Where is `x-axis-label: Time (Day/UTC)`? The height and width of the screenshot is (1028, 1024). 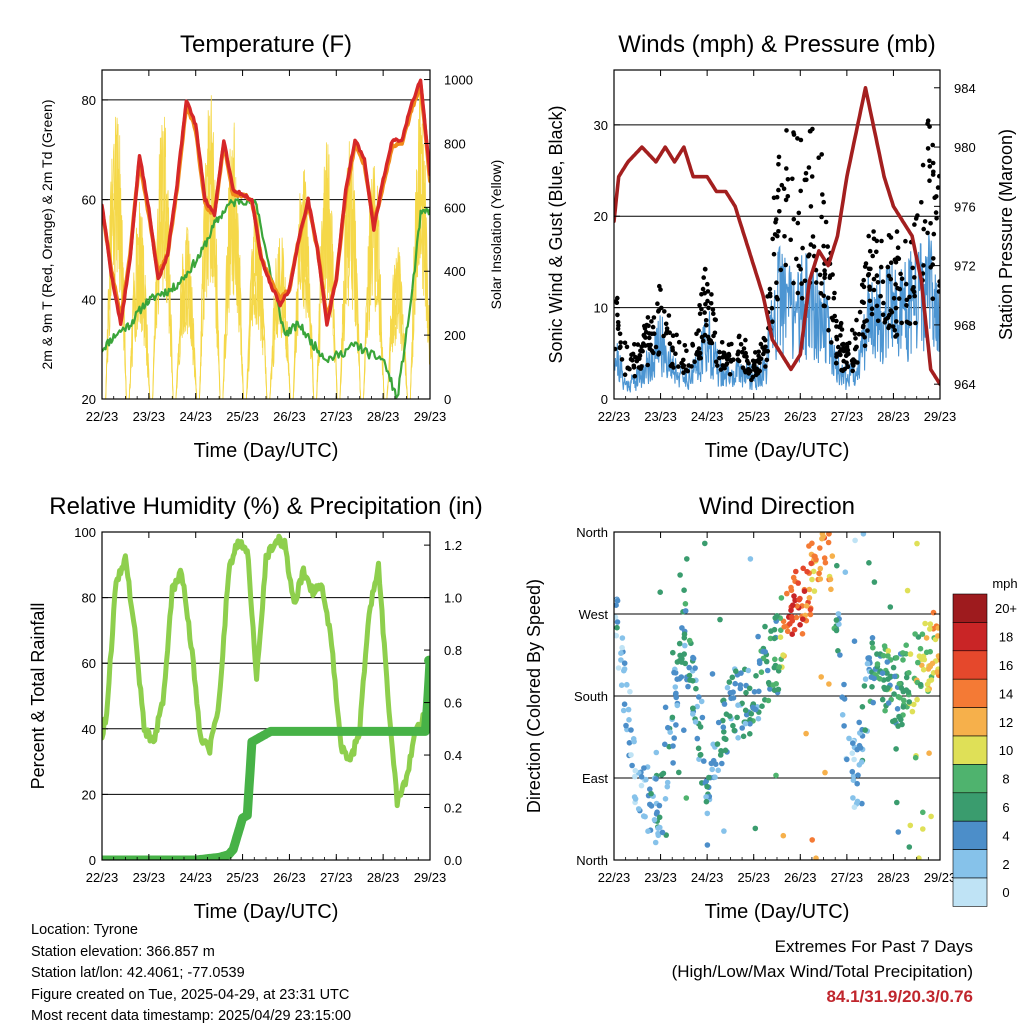 x-axis-label: Time (Day/UTC) is located at coordinates (266, 912).